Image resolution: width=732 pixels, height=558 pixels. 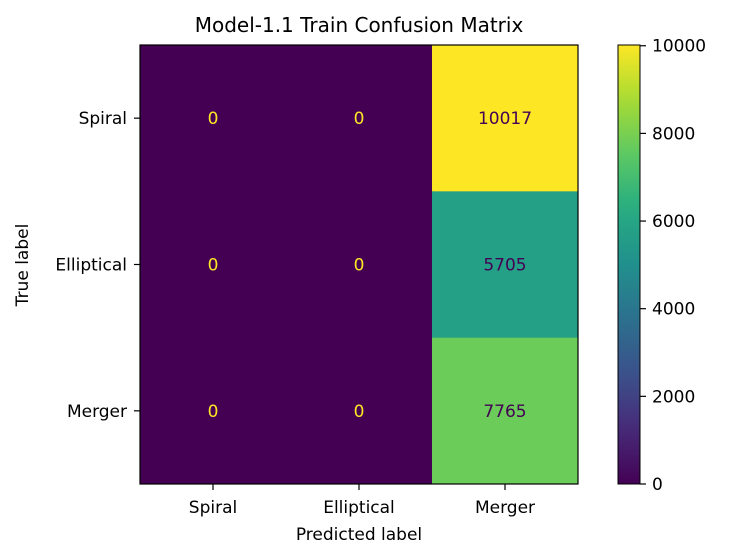 I want to click on cell-value-label: 5705, so click(x=504, y=266).